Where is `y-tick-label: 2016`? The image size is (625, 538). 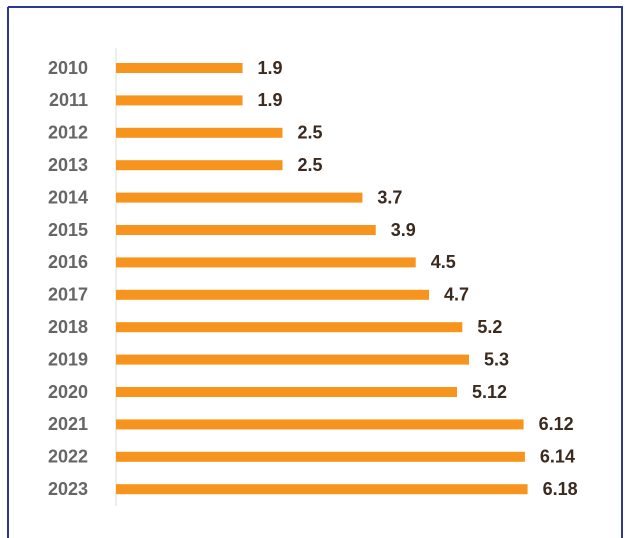 y-tick-label: 2016 is located at coordinates (68, 262).